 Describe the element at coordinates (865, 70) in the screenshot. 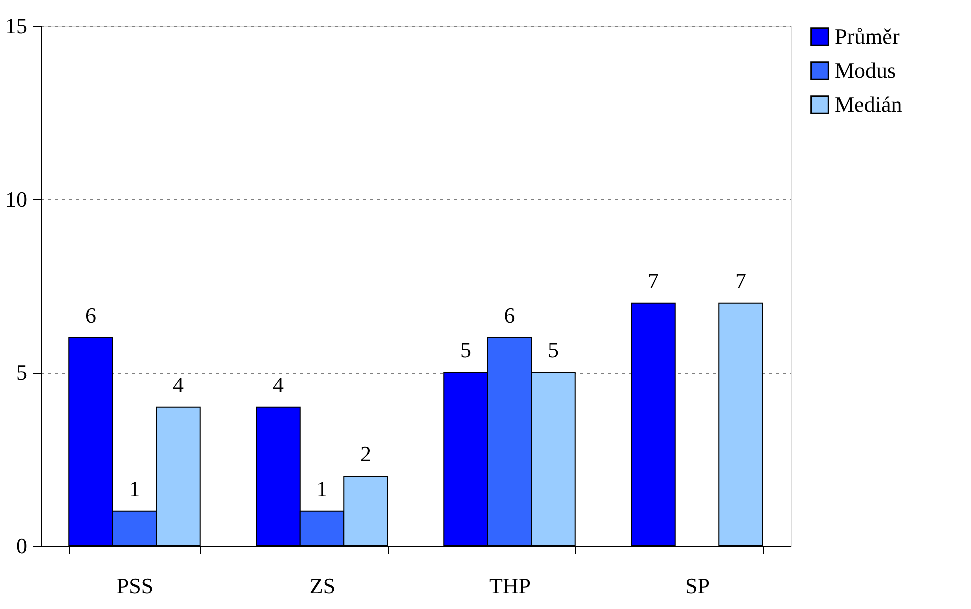

I see `legend-label: Modus` at that location.